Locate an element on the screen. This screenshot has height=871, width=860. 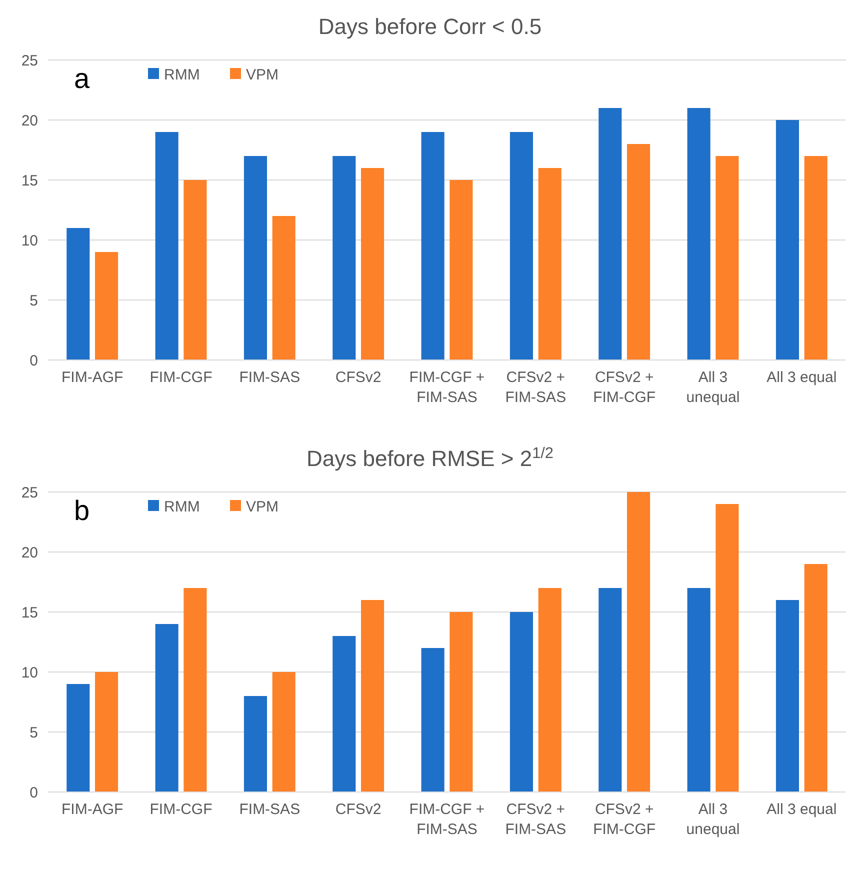
chart-title: Days before RMSE > 2$^{1/2}$ is located at coordinates (430, 457).